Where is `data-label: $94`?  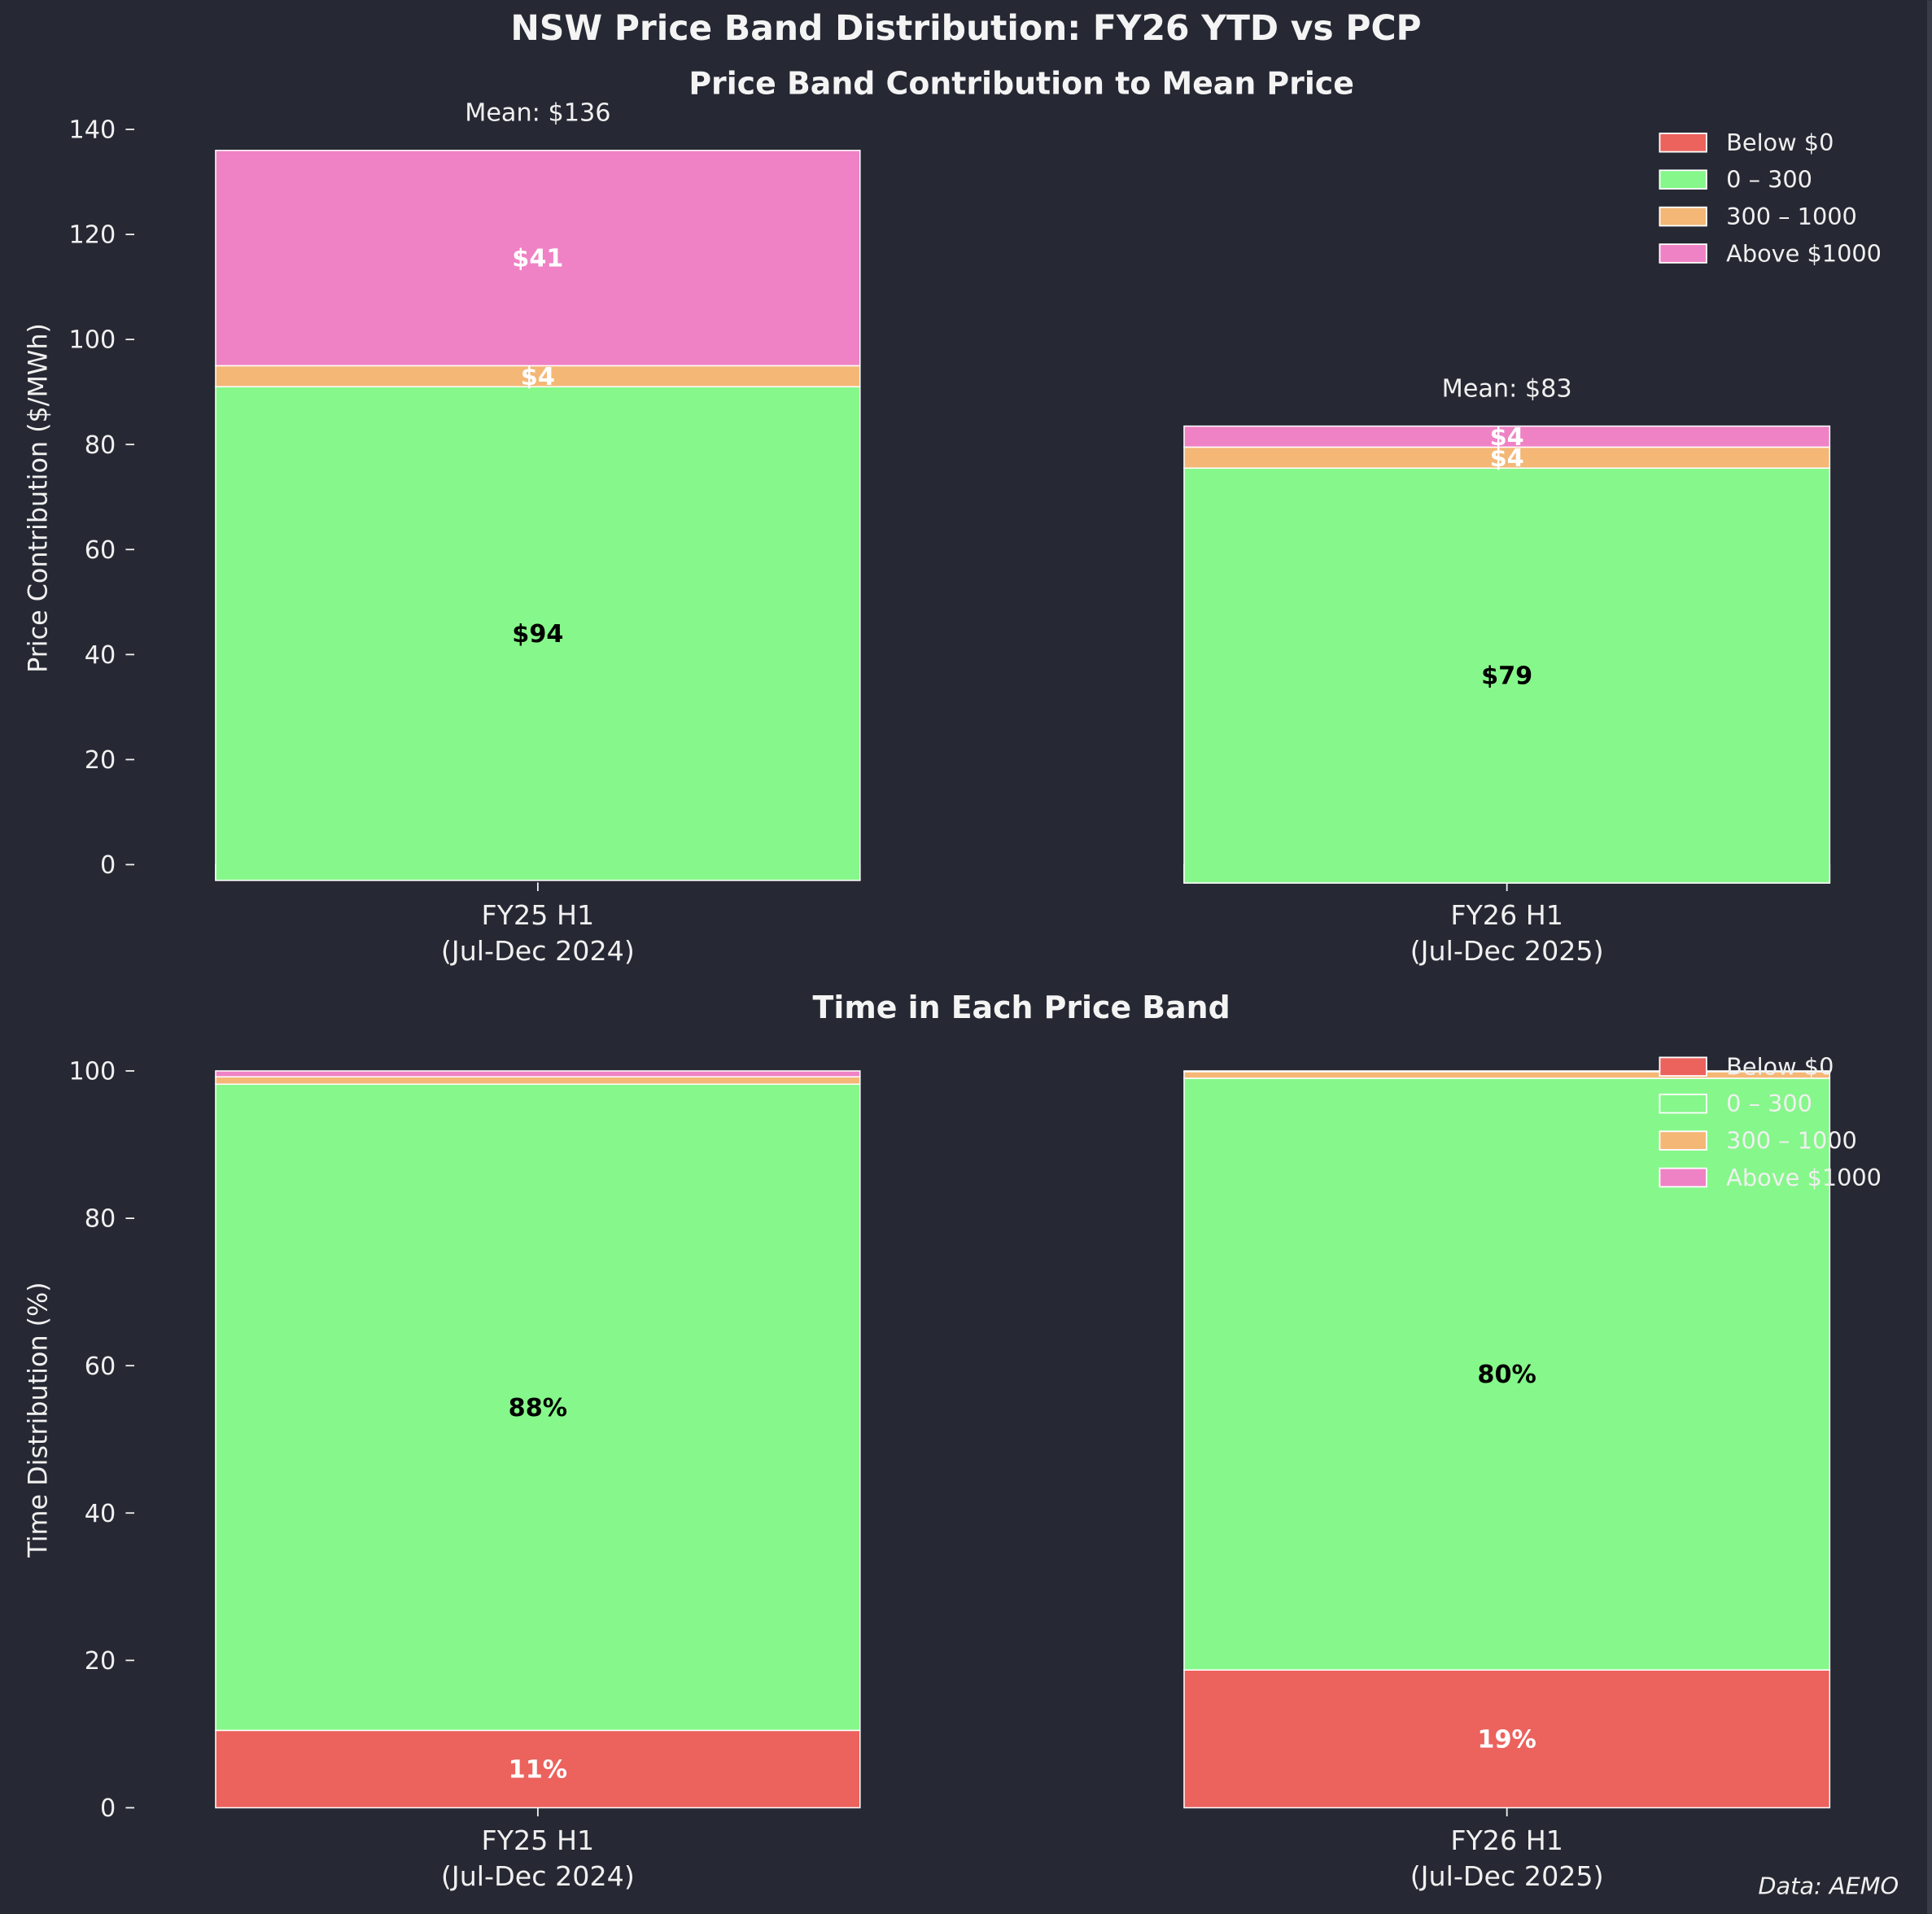
data-label: $94 is located at coordinates (537, 634).